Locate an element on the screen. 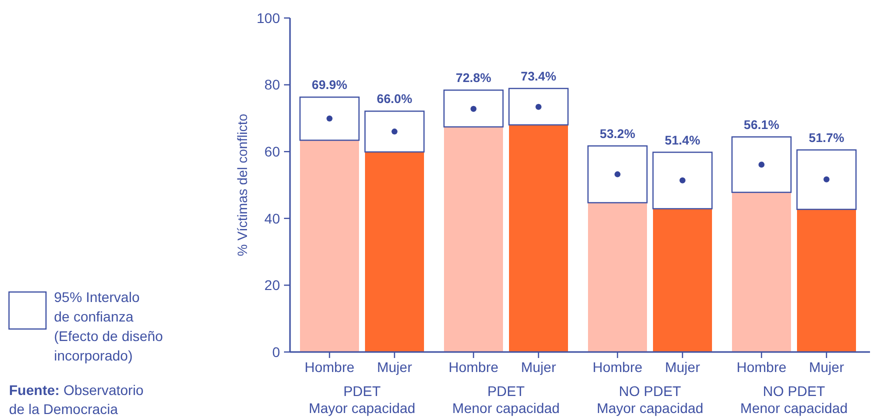 The image size is (873, 417). text: 95% Intervalo de confianza (Efecto de diseño incorporado) is located at coordinates (109, 326).